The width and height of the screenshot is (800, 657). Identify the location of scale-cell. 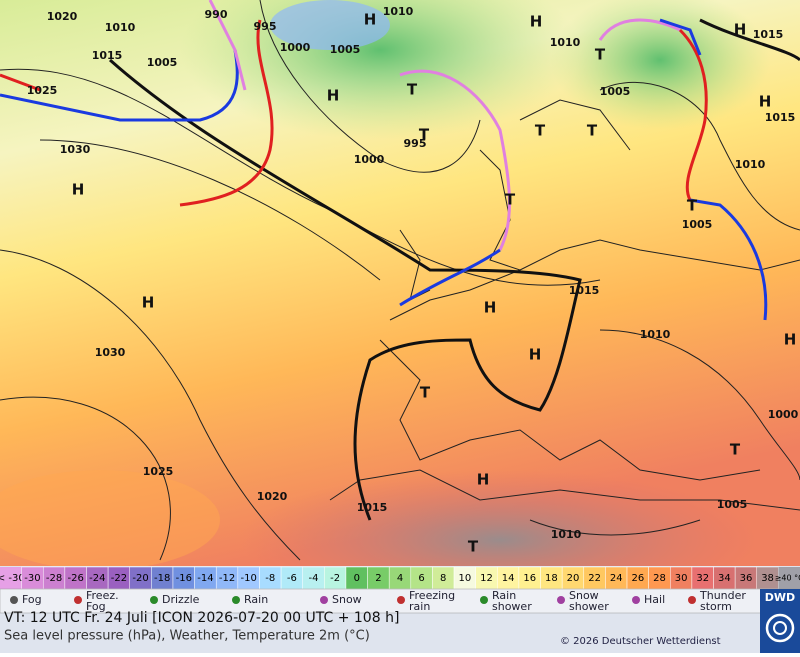
(789, 578).